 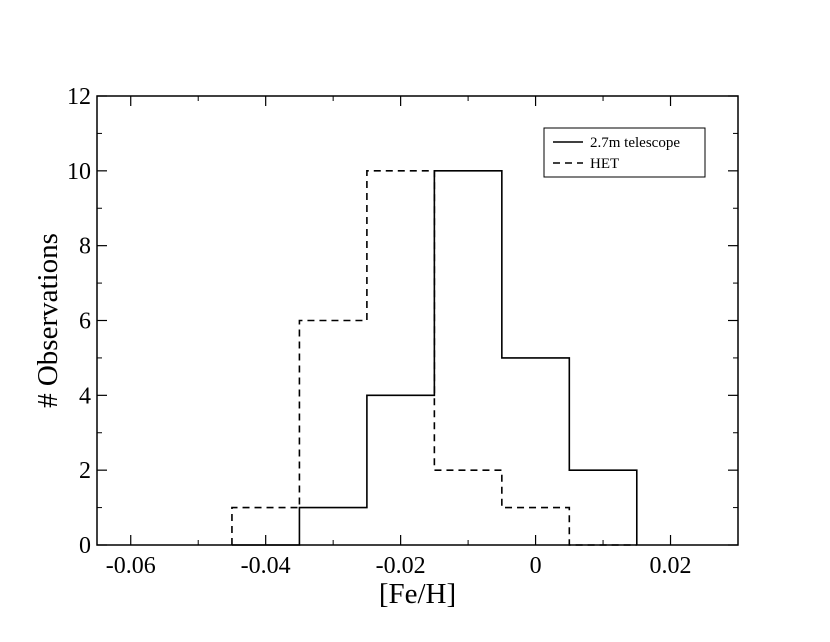 What do you see at coordinates (671, 566) in the screenshot?
I see `x-tick-label: 0.02` at bounding box center [671, 566].